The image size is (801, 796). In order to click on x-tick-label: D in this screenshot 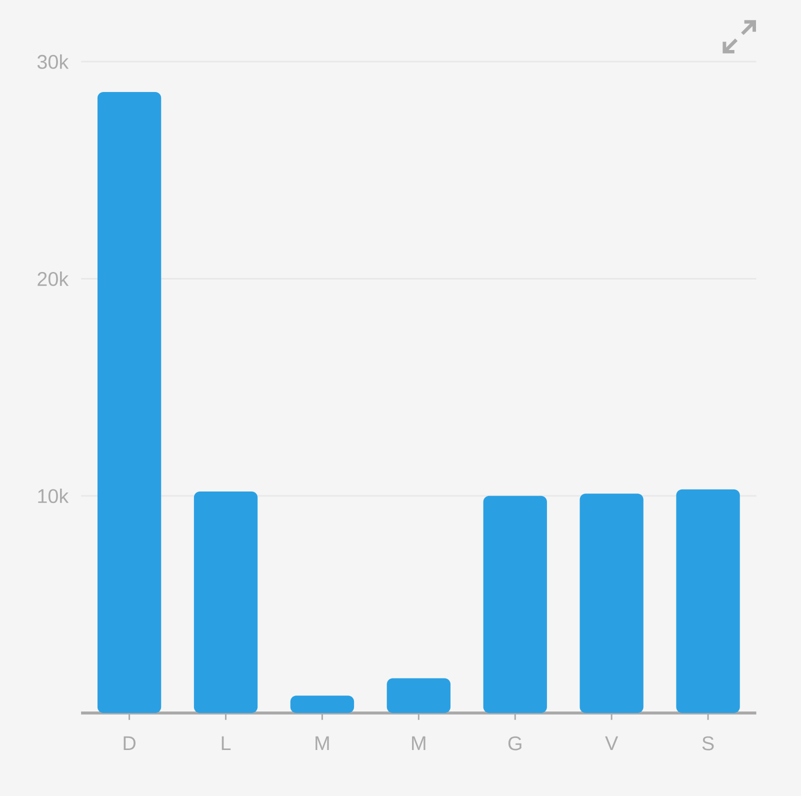, I will do `click(130, 743)`.